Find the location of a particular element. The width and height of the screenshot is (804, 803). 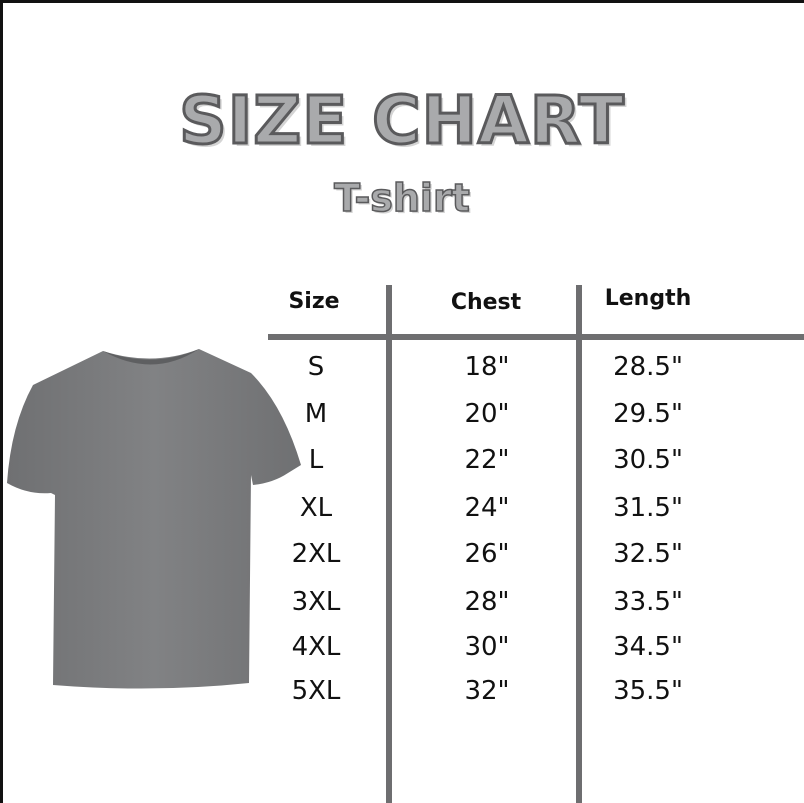

cell-size: 5XL is located at coordinates (316, 691).